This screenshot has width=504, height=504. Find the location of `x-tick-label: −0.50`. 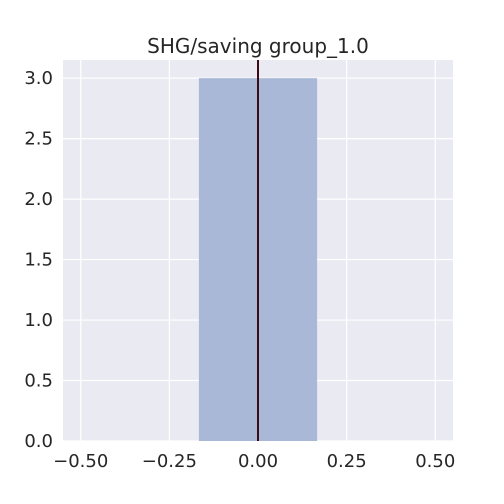

x-tick-label: −0.50 is located at coordinates (80, 461).